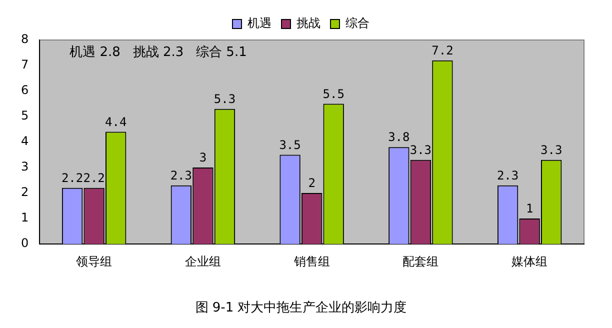  Describe the element at coordinates (202, 261) in the screenshot. I see `x-tick-label: 企业组` at that location.